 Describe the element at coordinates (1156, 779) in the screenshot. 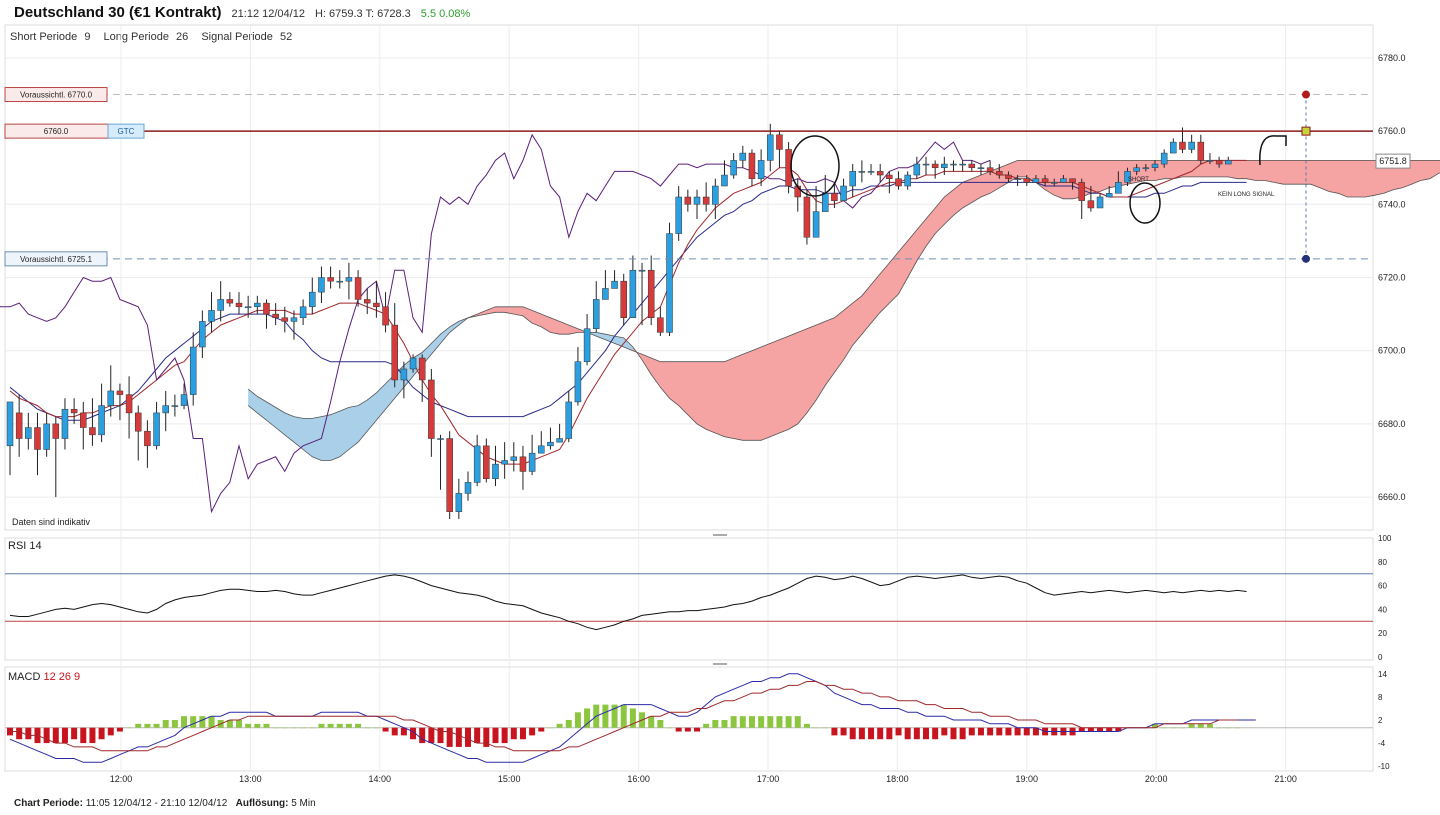

I see `x-tick-label: 20:00` at that location.